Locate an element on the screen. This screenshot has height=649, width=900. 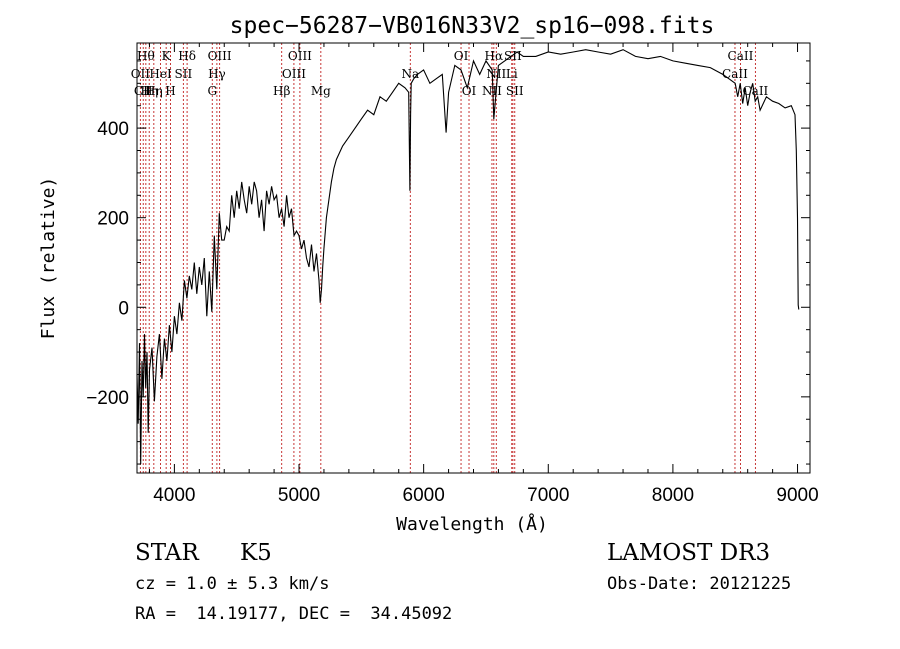
line-label-18: OI is located at coordinates (461, 56).